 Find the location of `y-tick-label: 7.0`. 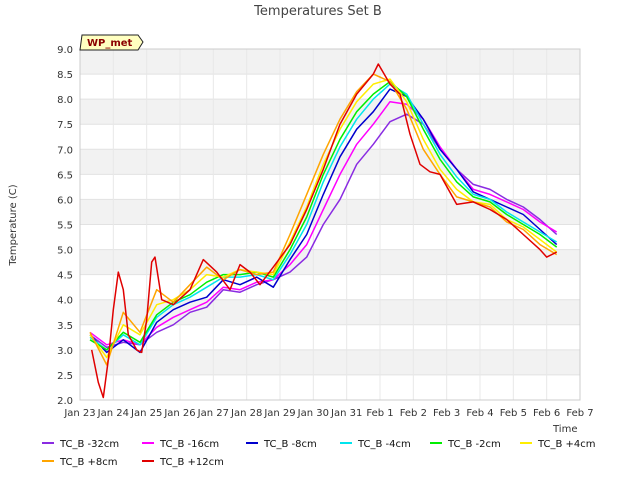

y-tick-label: 7.0 is located at coordinates (65, 150).